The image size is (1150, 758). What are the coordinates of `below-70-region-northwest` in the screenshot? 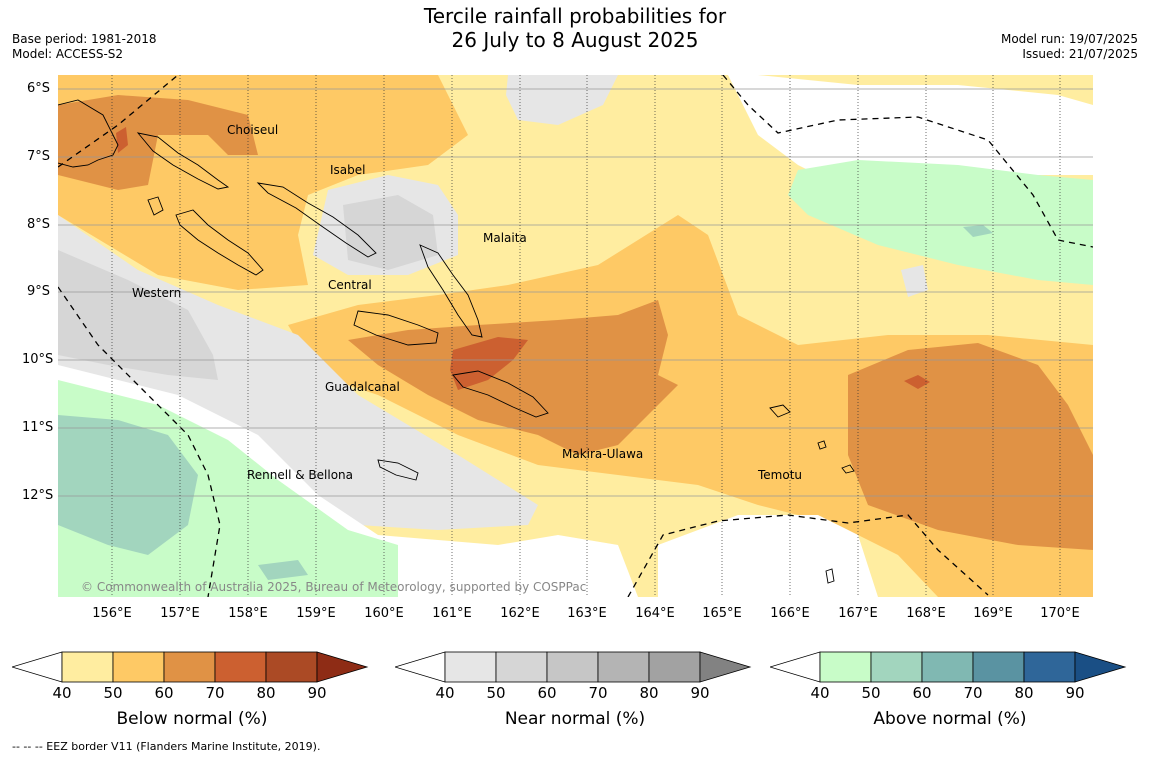 It's located at (158, 142).